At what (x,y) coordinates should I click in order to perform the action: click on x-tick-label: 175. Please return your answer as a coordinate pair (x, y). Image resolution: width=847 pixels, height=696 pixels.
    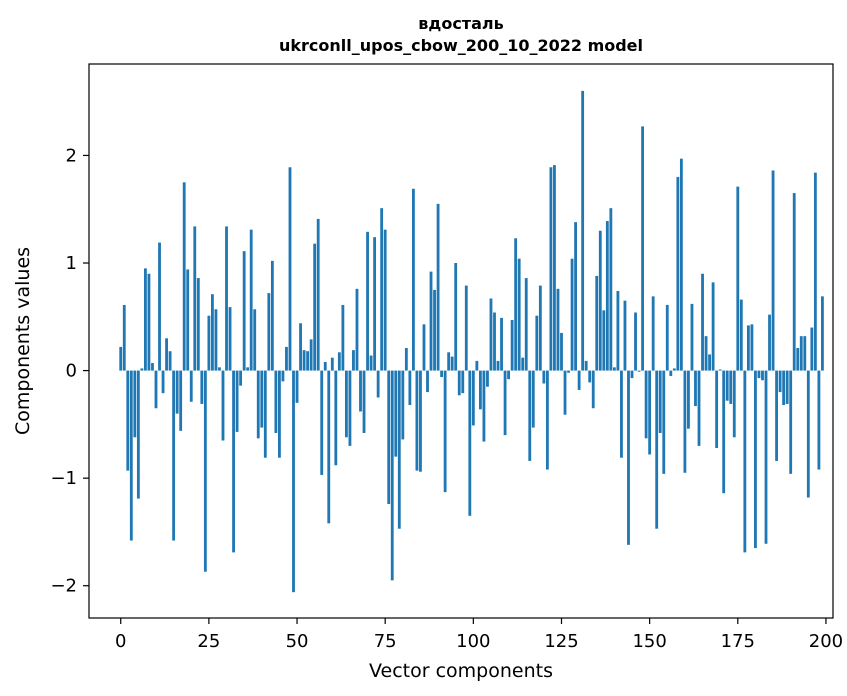
    Looking at the image, I should click on (738, 641).